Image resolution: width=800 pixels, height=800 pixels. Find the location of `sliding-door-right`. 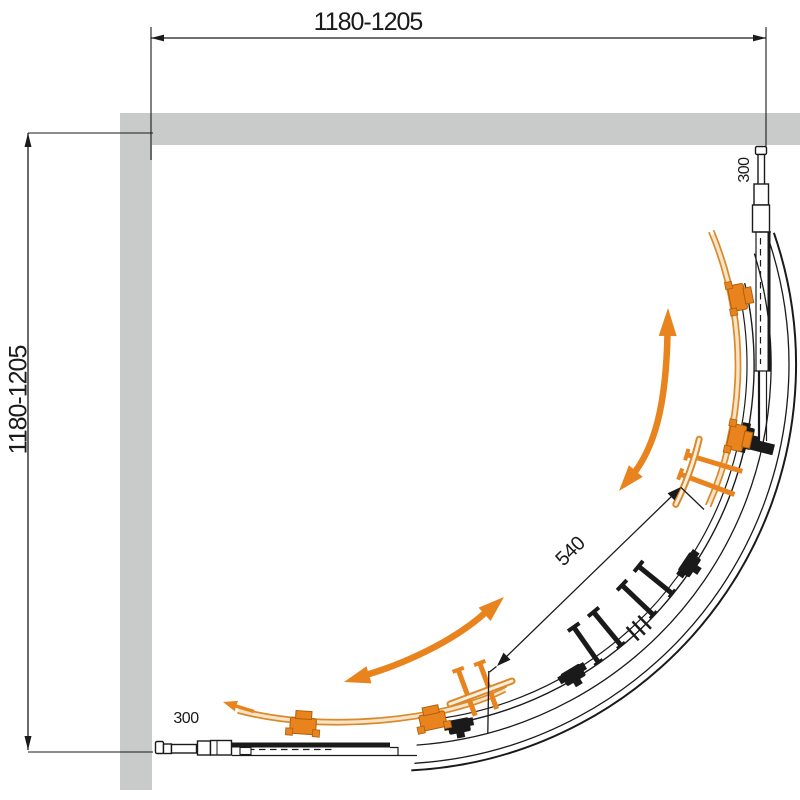

sliding-door-right is located at coordinates (714, 369).